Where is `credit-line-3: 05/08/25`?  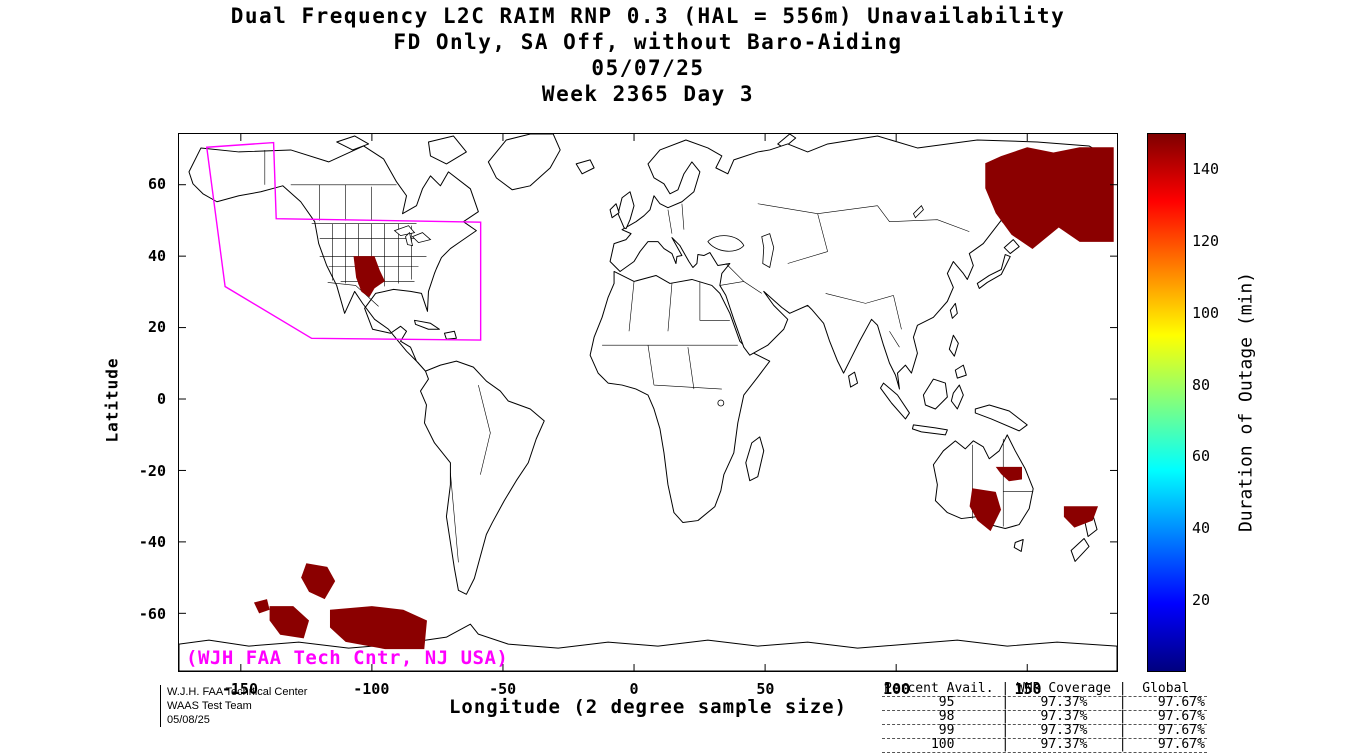 credit-line-3: 05/08/25 is located at coordinates (188, 720).